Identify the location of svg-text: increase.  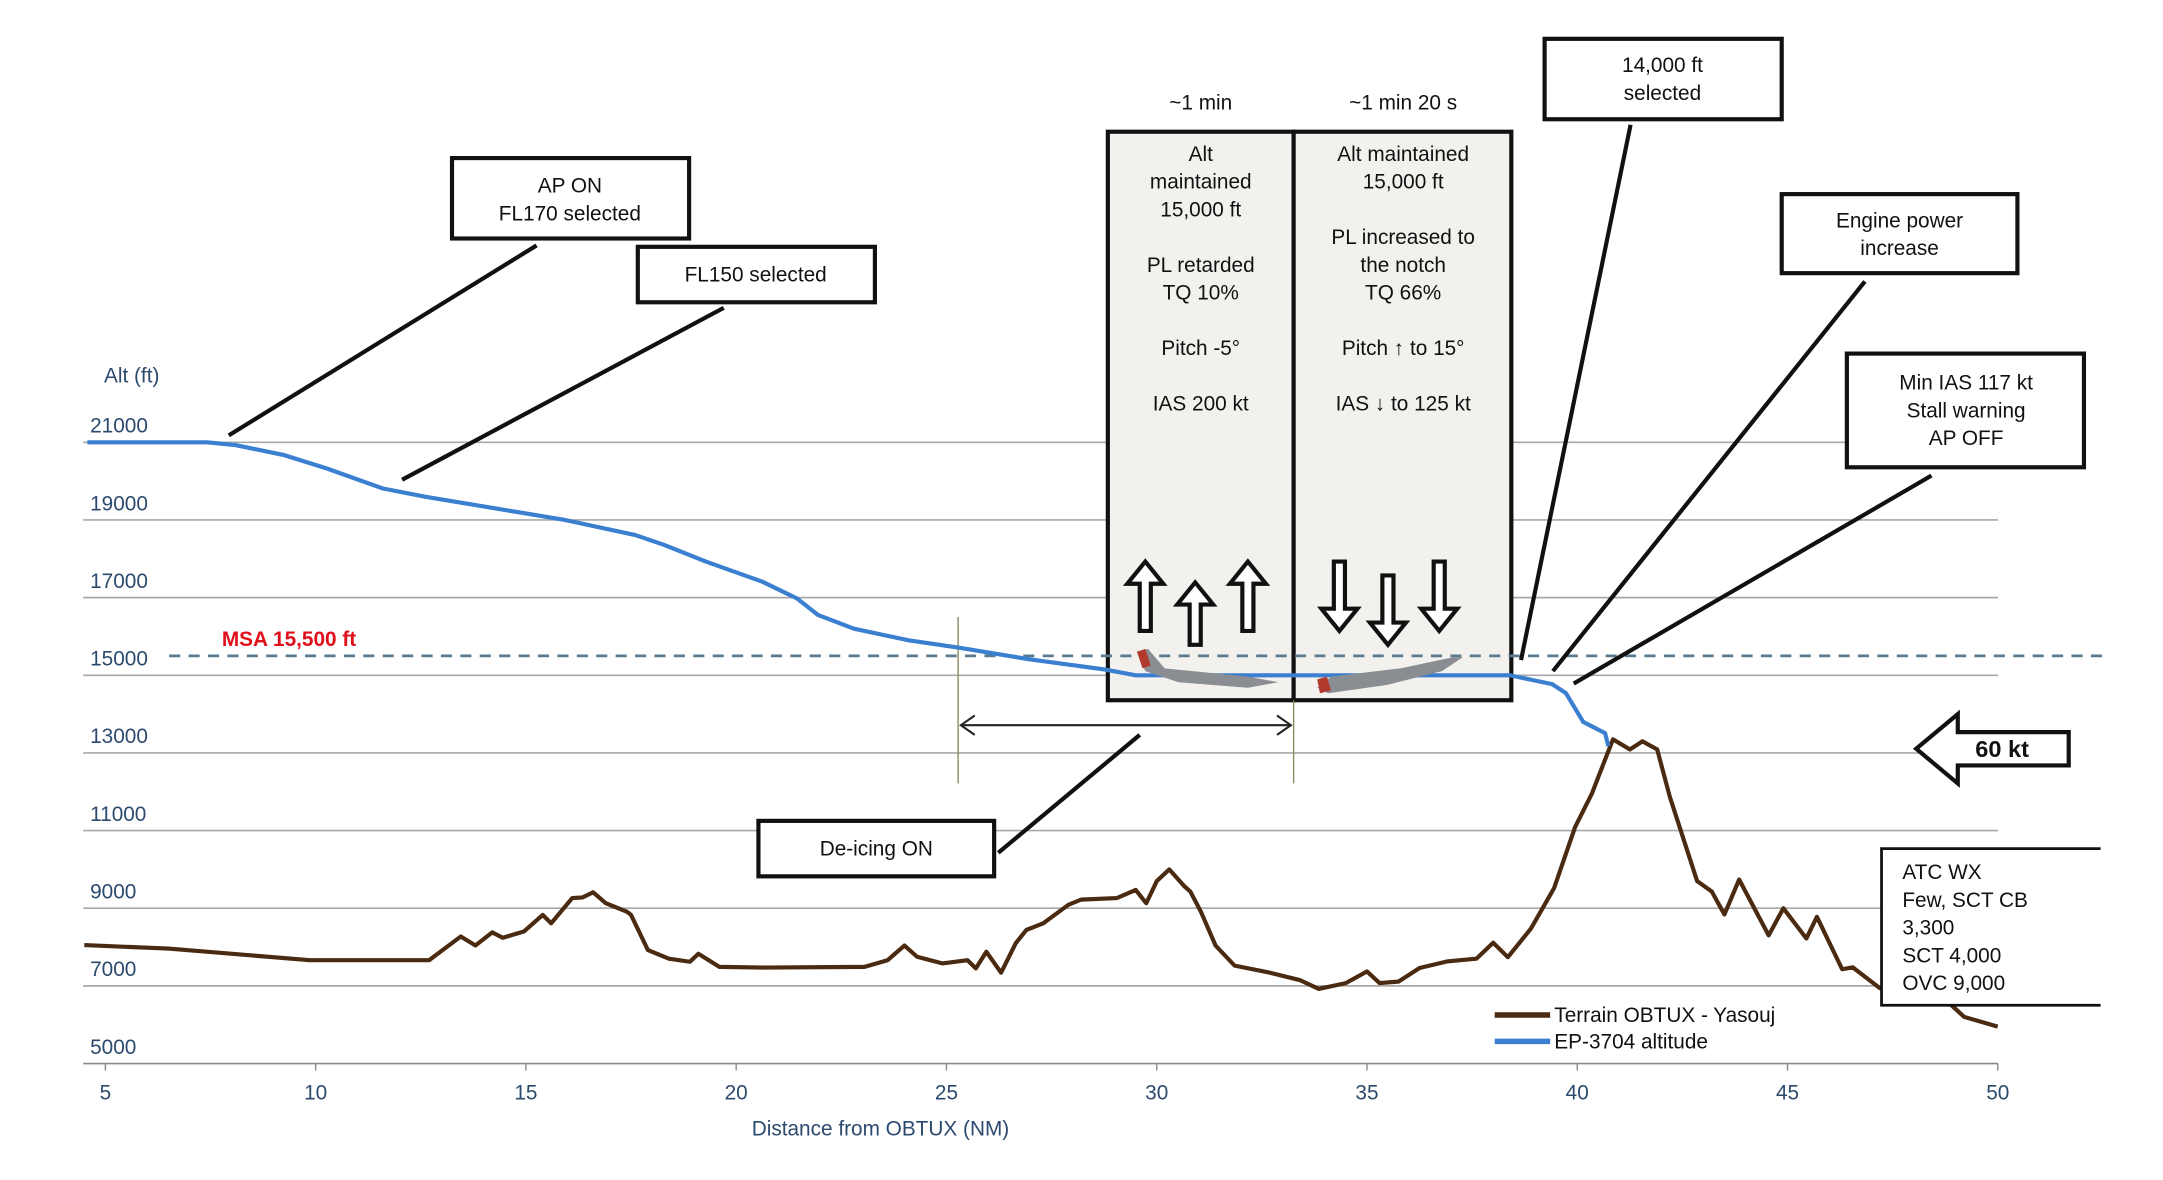
(1899, 248).